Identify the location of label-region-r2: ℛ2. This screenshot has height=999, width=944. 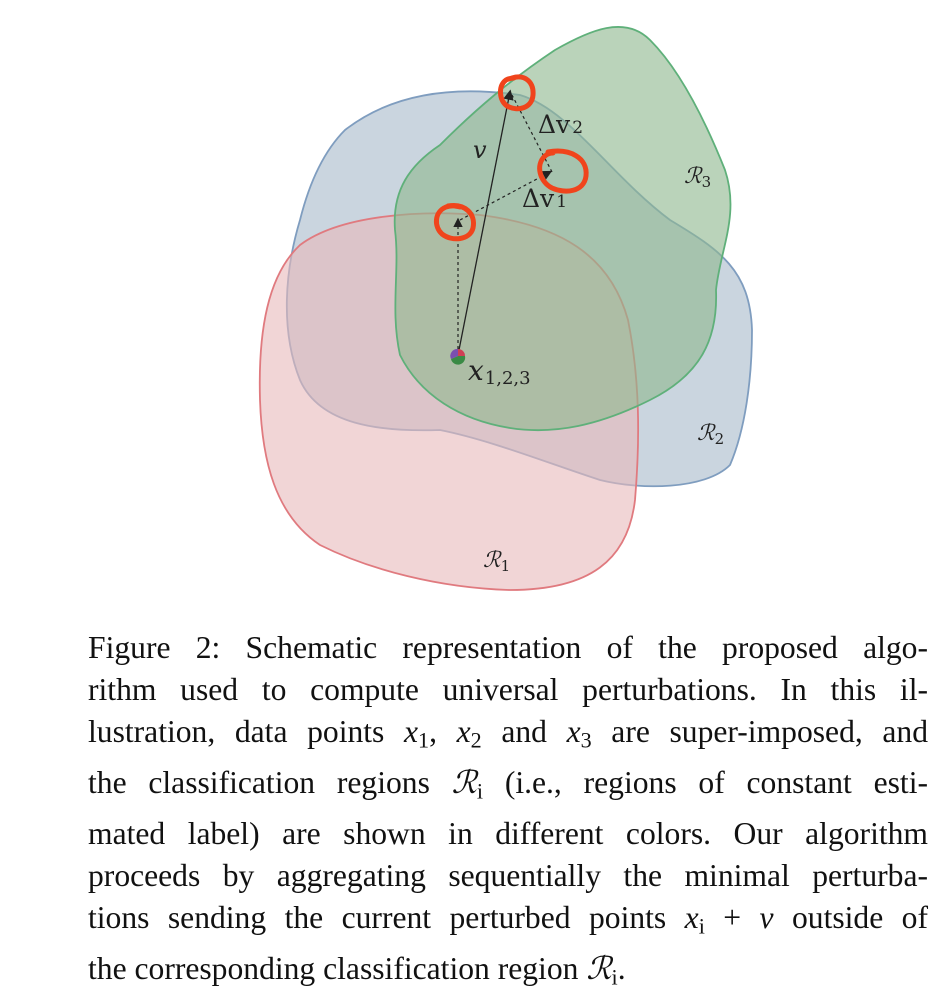
(710, 434).